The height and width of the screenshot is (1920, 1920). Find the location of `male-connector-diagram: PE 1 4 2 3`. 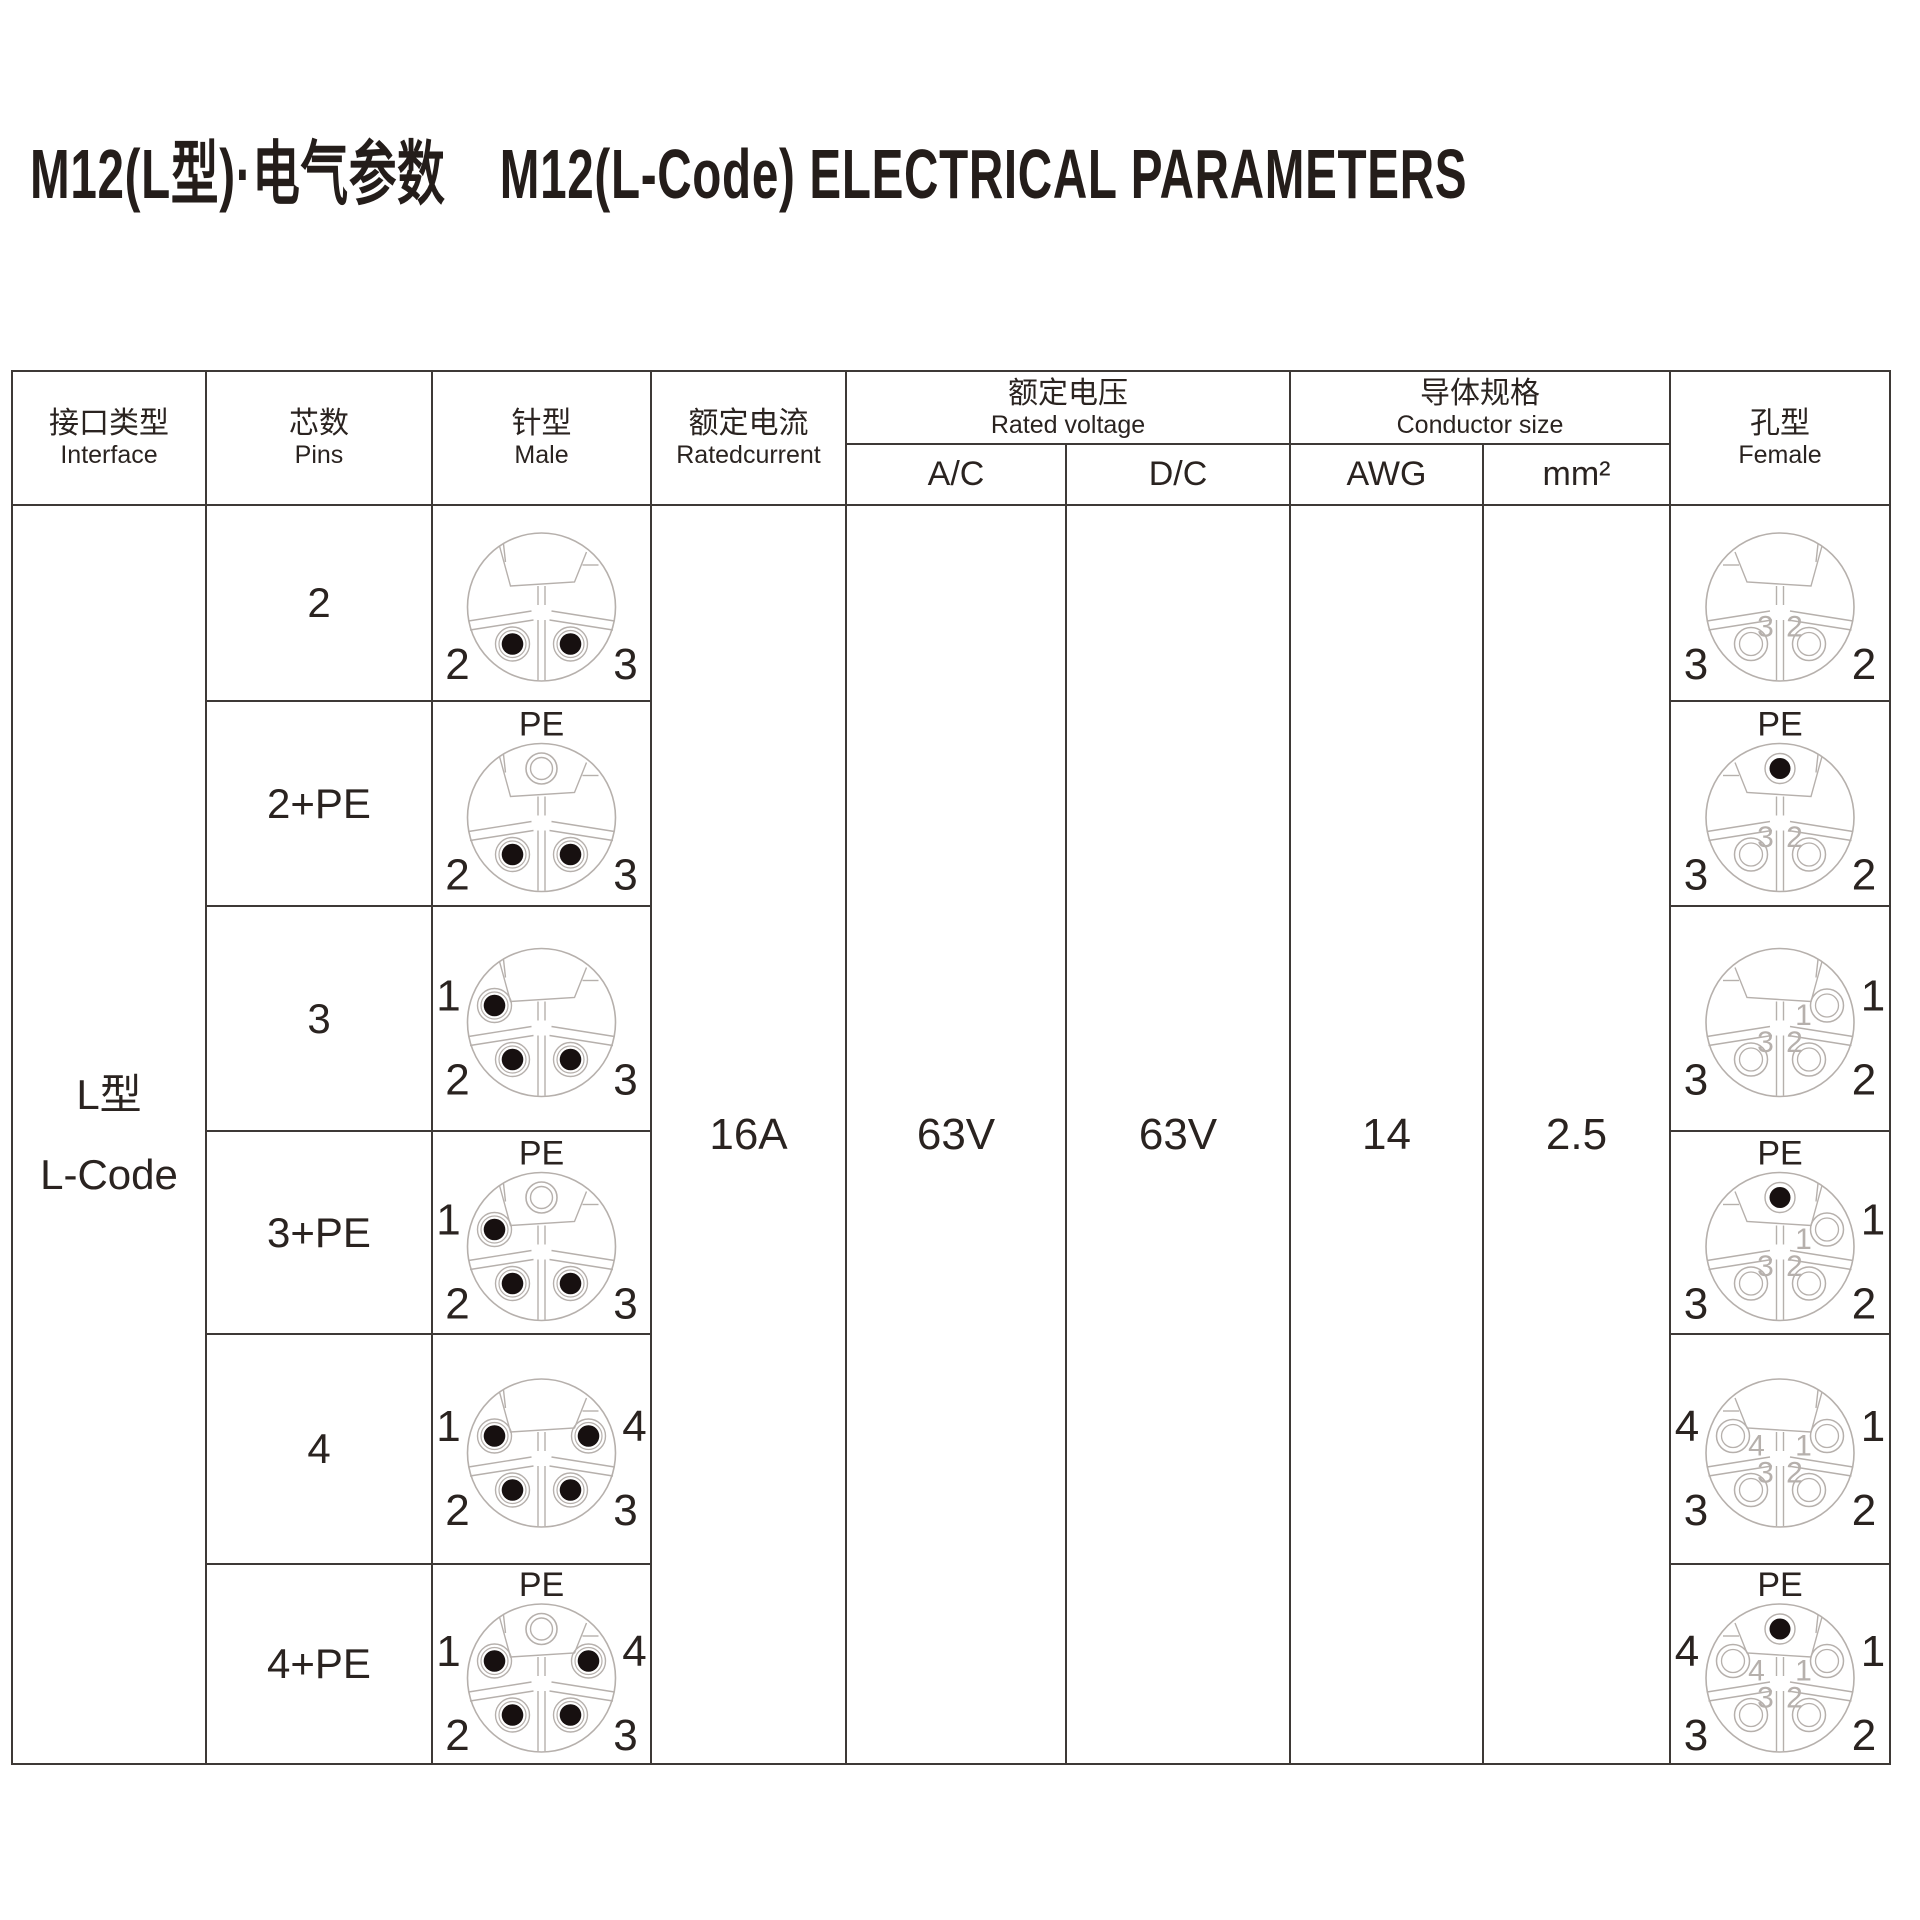

male-connector-diagram: PE 1 4 2 3 is located at coordinates (541, 1663).